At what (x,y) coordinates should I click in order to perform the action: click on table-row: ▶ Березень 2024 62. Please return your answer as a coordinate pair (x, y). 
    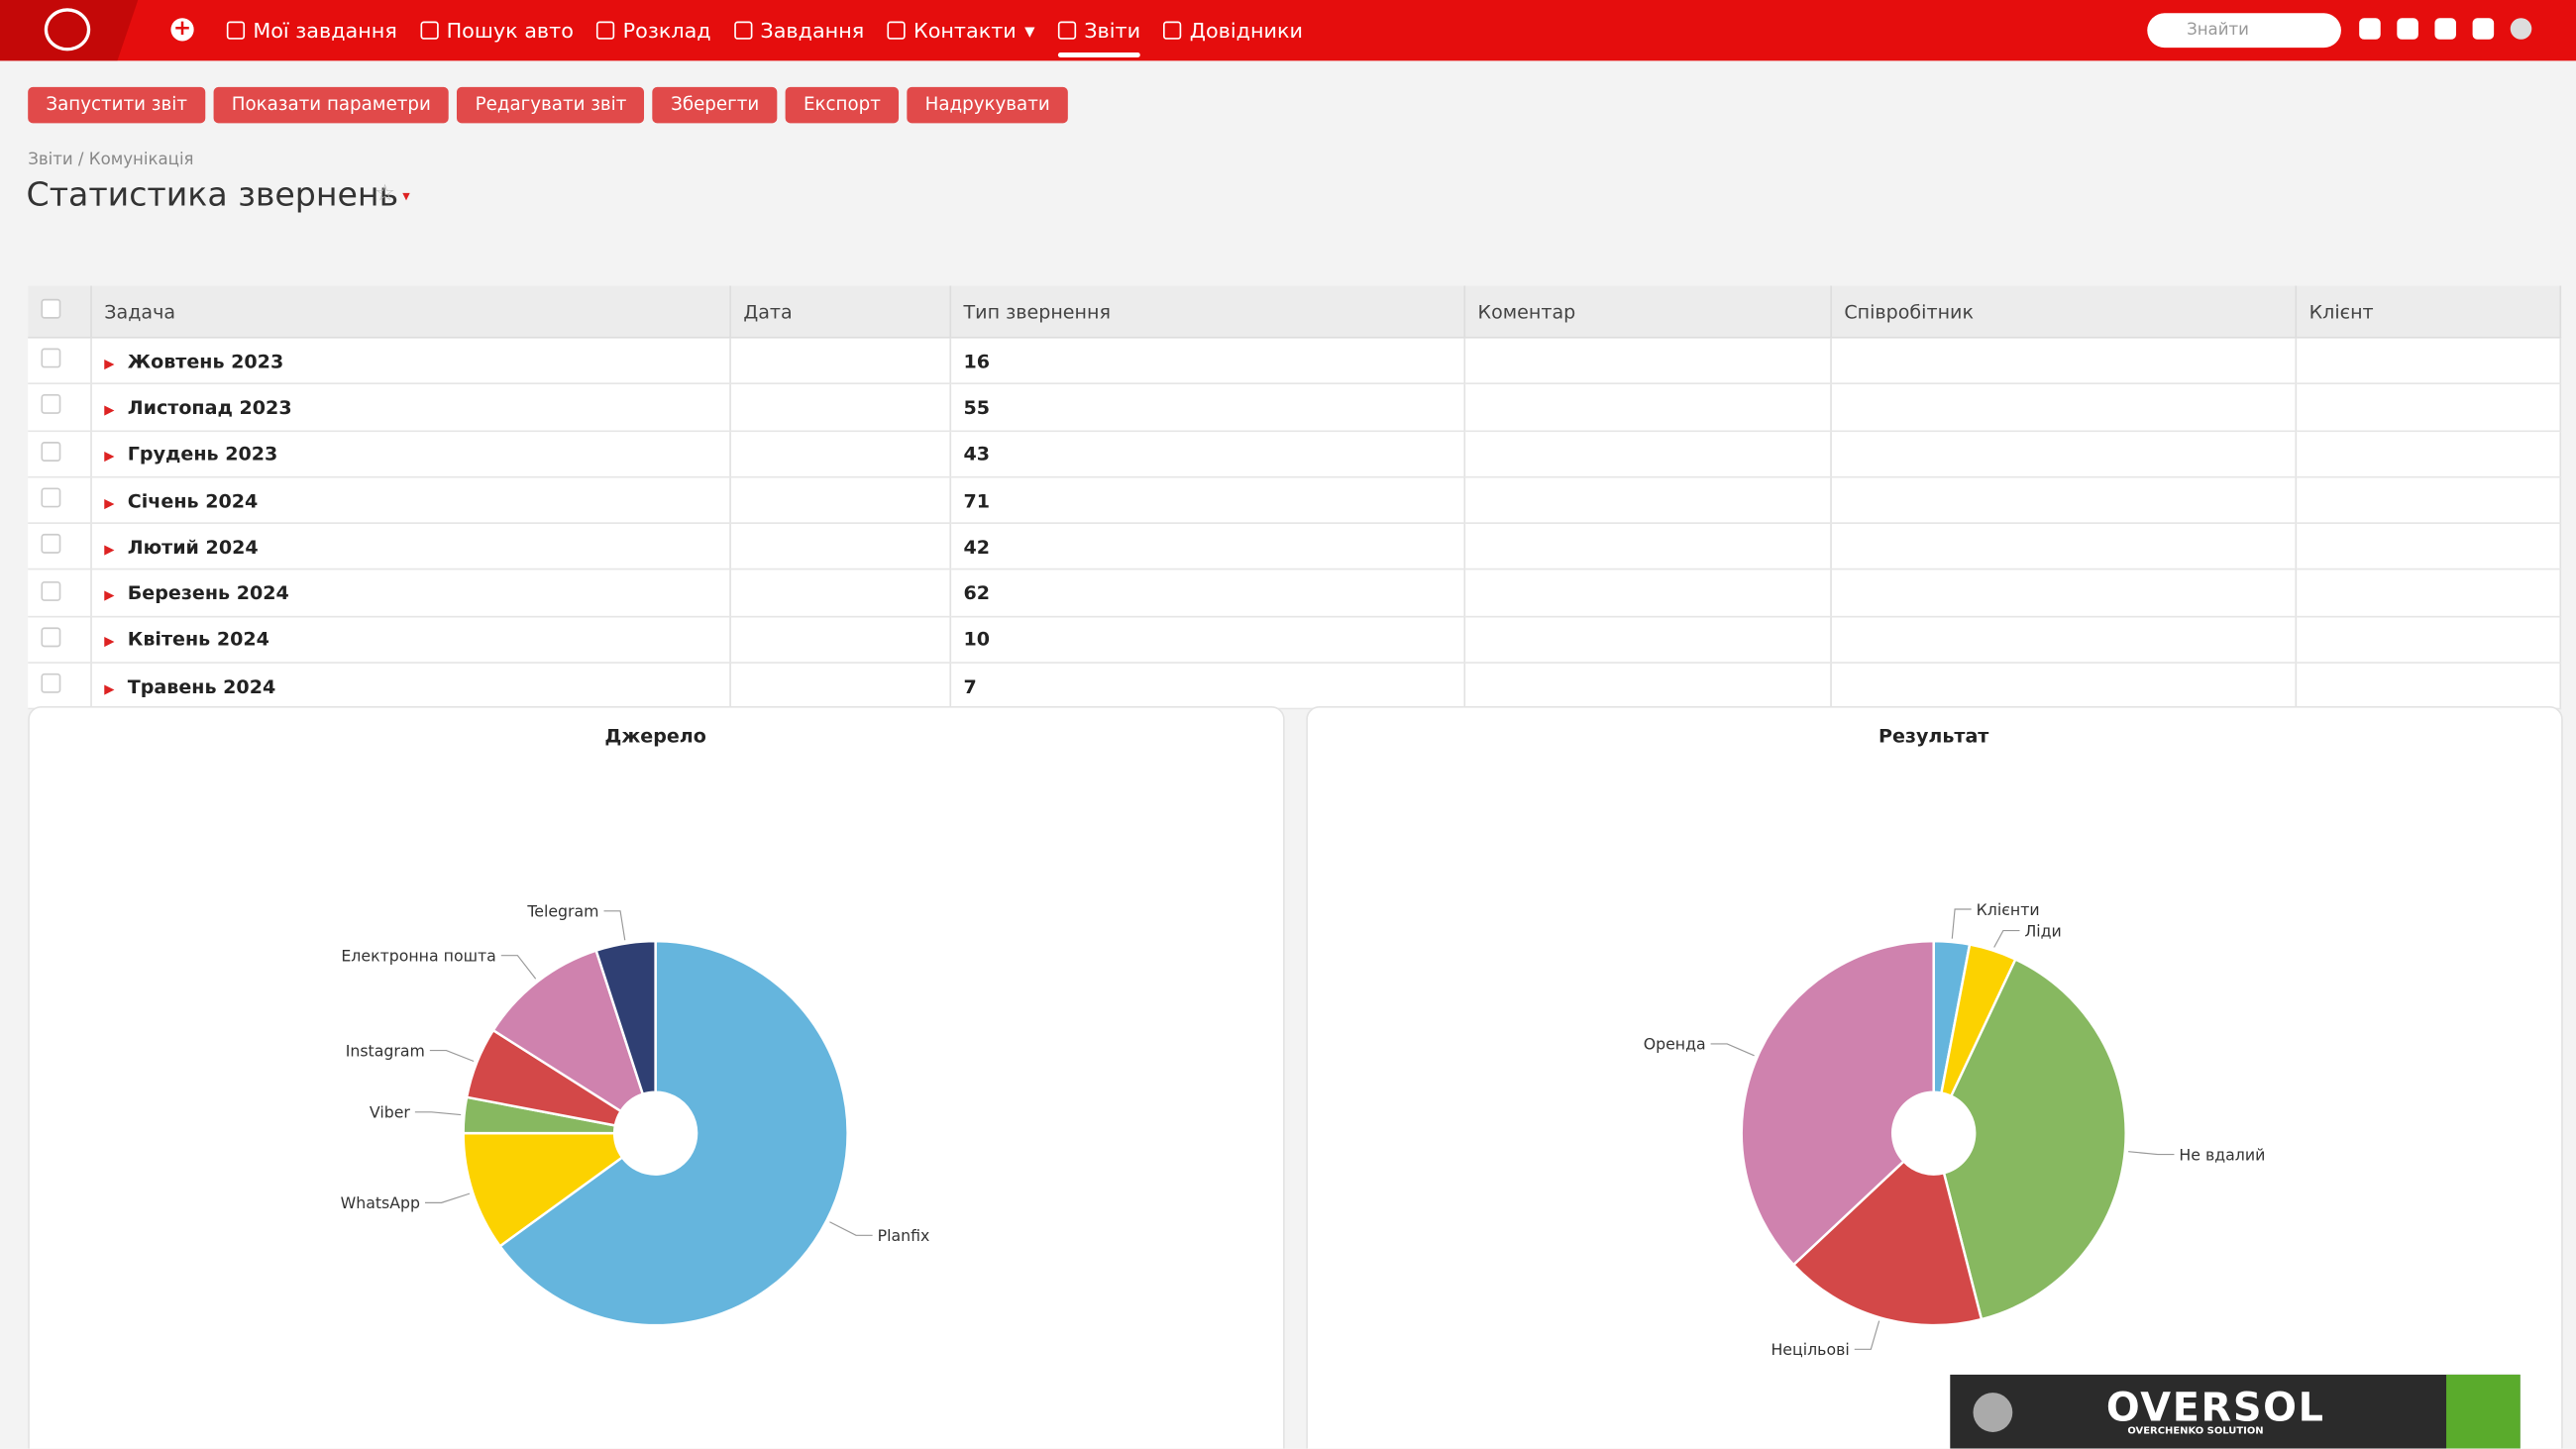
    Looking at the image, I should click on (1295, 593).